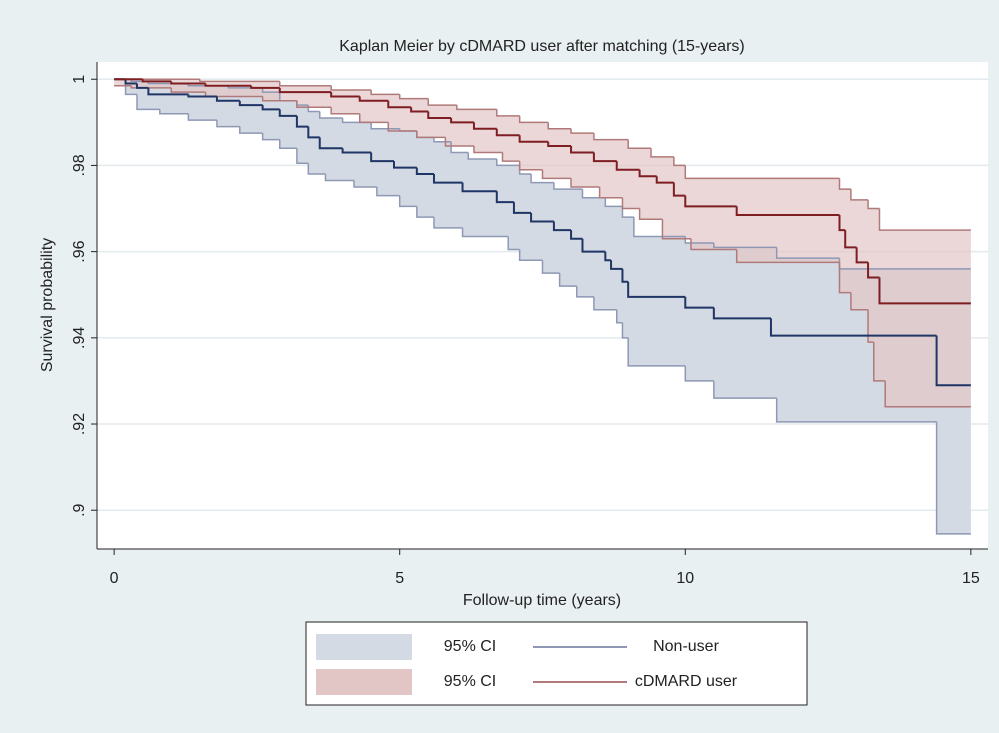 The height and width of the screenshot is (733, 999). Describe the element at coordinates (79, 509) in the screenshot. I see `y-tick-label: .9` at that location.